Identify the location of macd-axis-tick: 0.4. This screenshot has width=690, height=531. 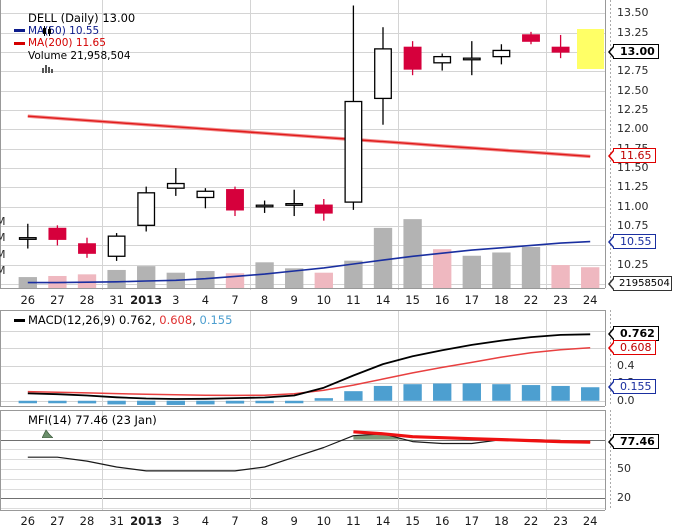
(626, 365).